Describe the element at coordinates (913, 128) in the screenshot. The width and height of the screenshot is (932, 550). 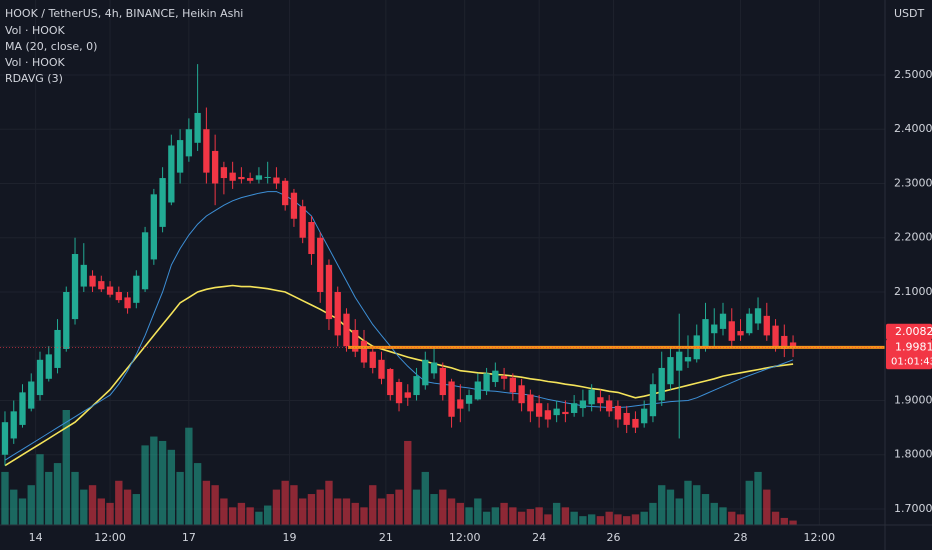
I see `y-tick-label: 2.4000` at that location.